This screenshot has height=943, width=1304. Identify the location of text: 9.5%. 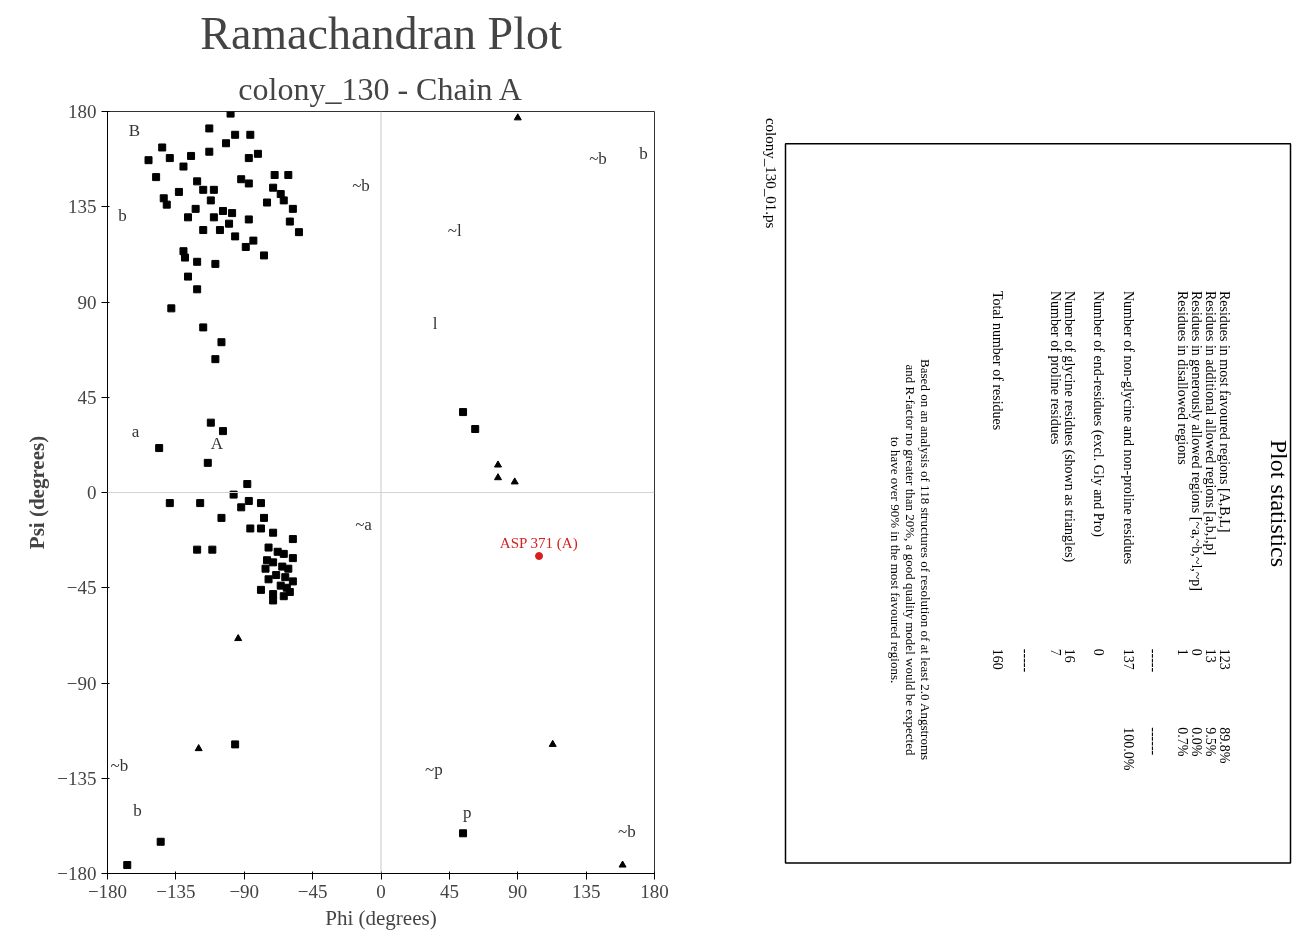
(1210, 742).